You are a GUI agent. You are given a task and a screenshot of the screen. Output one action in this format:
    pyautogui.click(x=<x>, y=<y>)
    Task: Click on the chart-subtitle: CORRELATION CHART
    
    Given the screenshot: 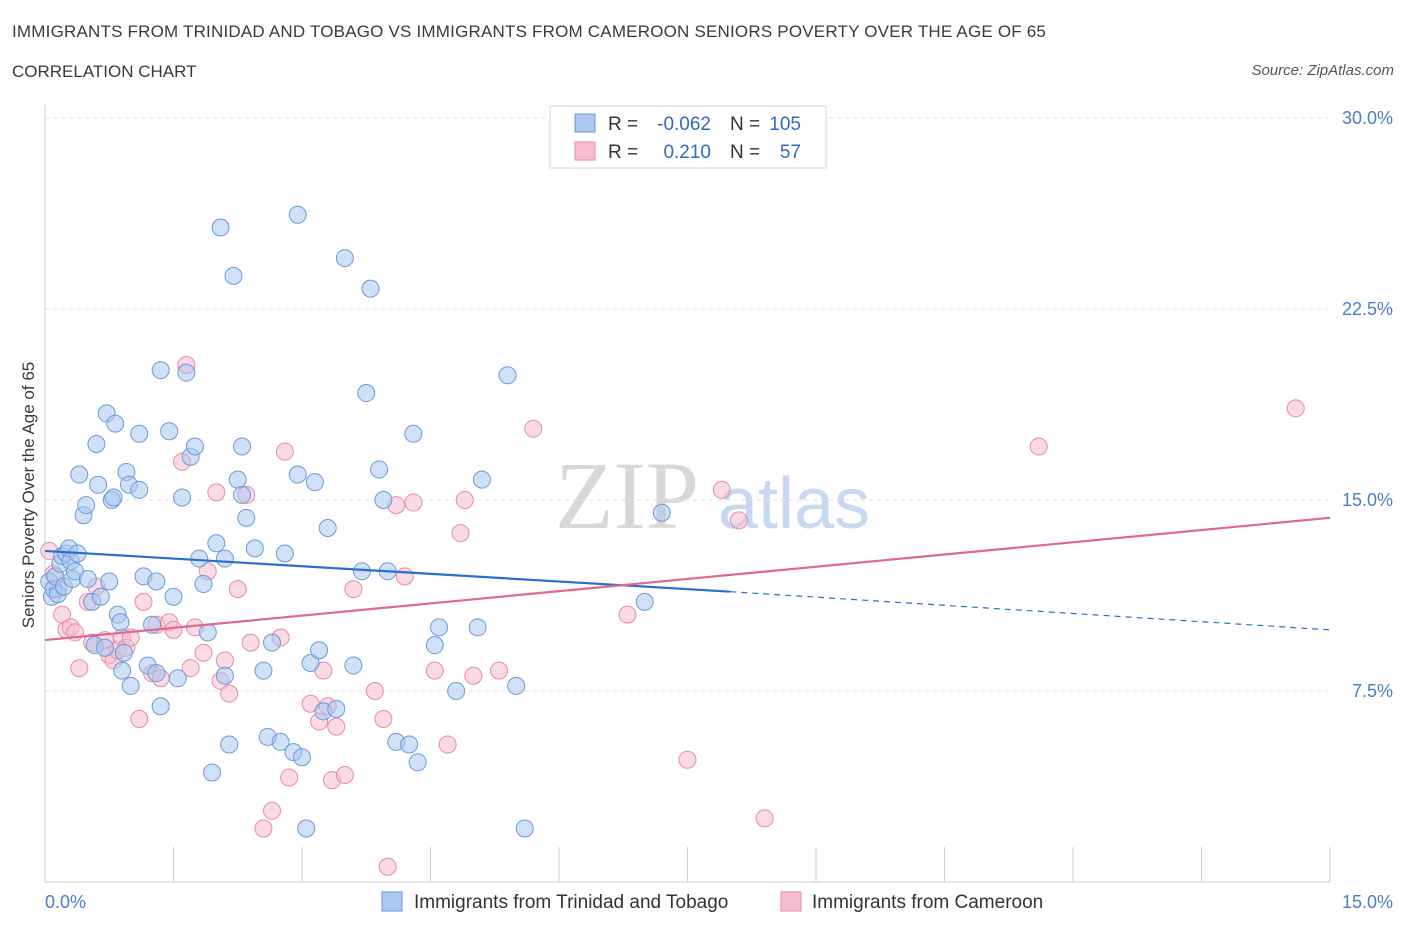 What is the action you would take?
    pyautogui.click(x=104, y=71)
    